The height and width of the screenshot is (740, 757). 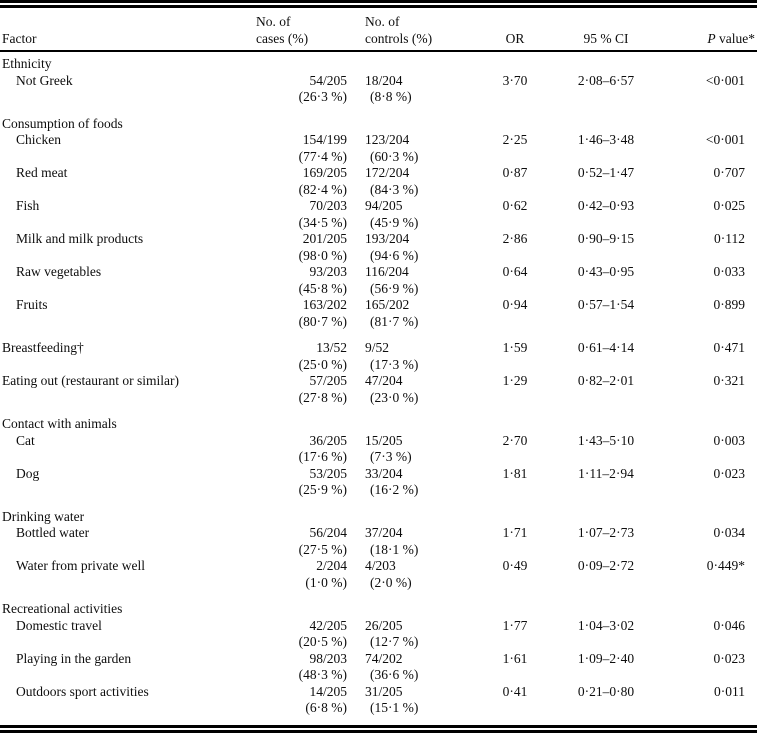 I want to click on cases-percent: (34·5 %), so click(x=322, y=222).